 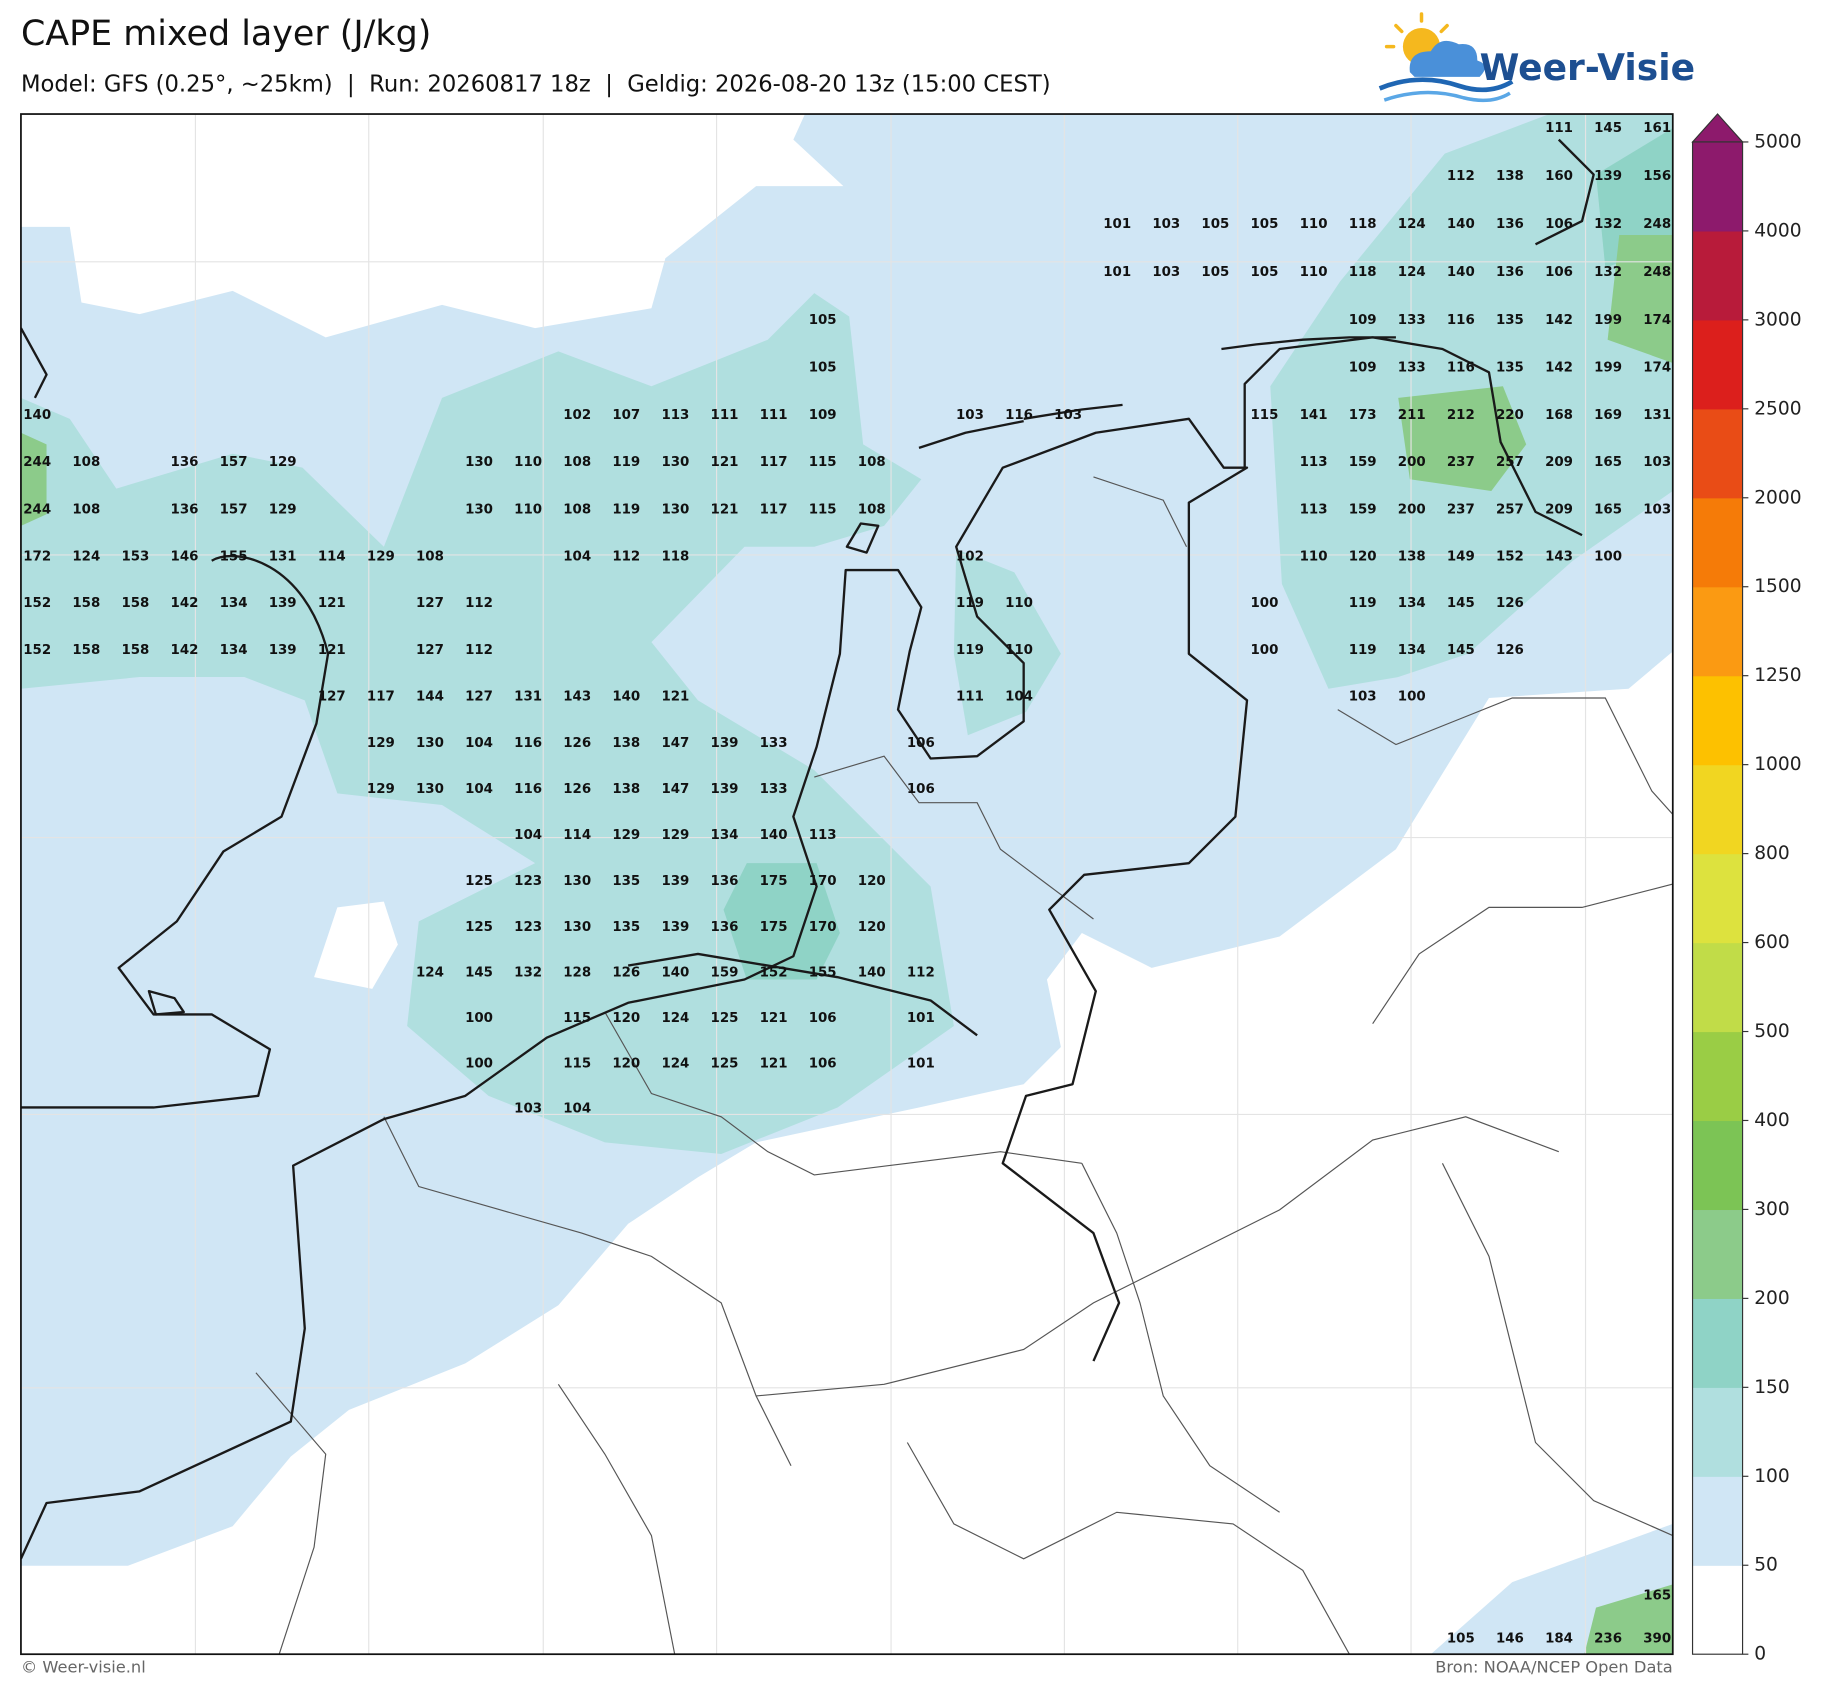 What do you see at coordinates (83, 1667) in the screenshot?
I see `footer-credit: © Weer-visie.nl` at bounding box center [83, 1667].